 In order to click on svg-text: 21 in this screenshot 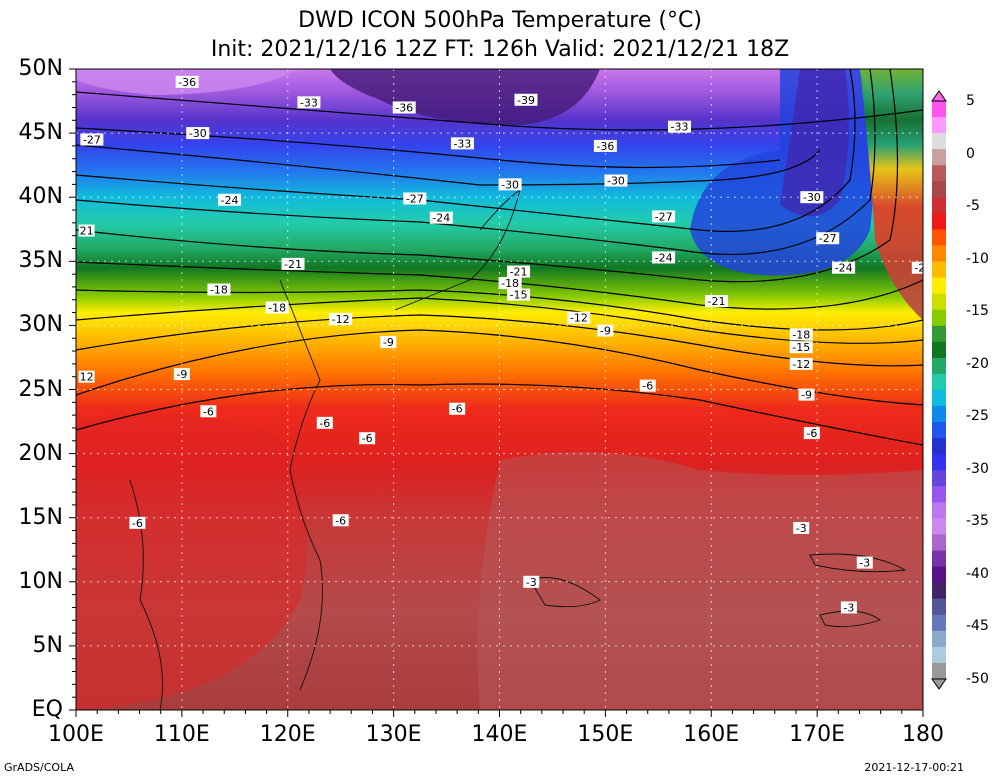, I will do `click(87, 231)`.